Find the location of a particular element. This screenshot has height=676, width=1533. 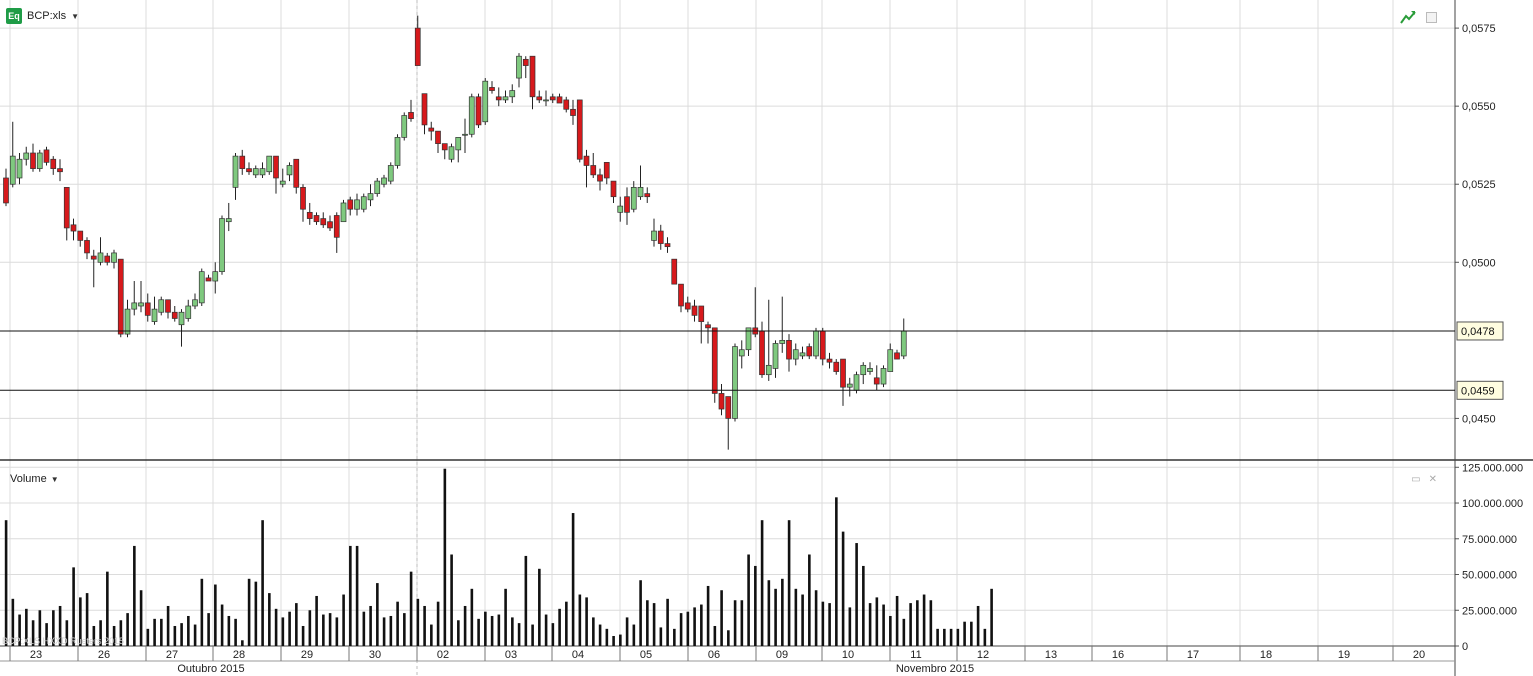

maximize-icon is located at coordinates (1431, 17).